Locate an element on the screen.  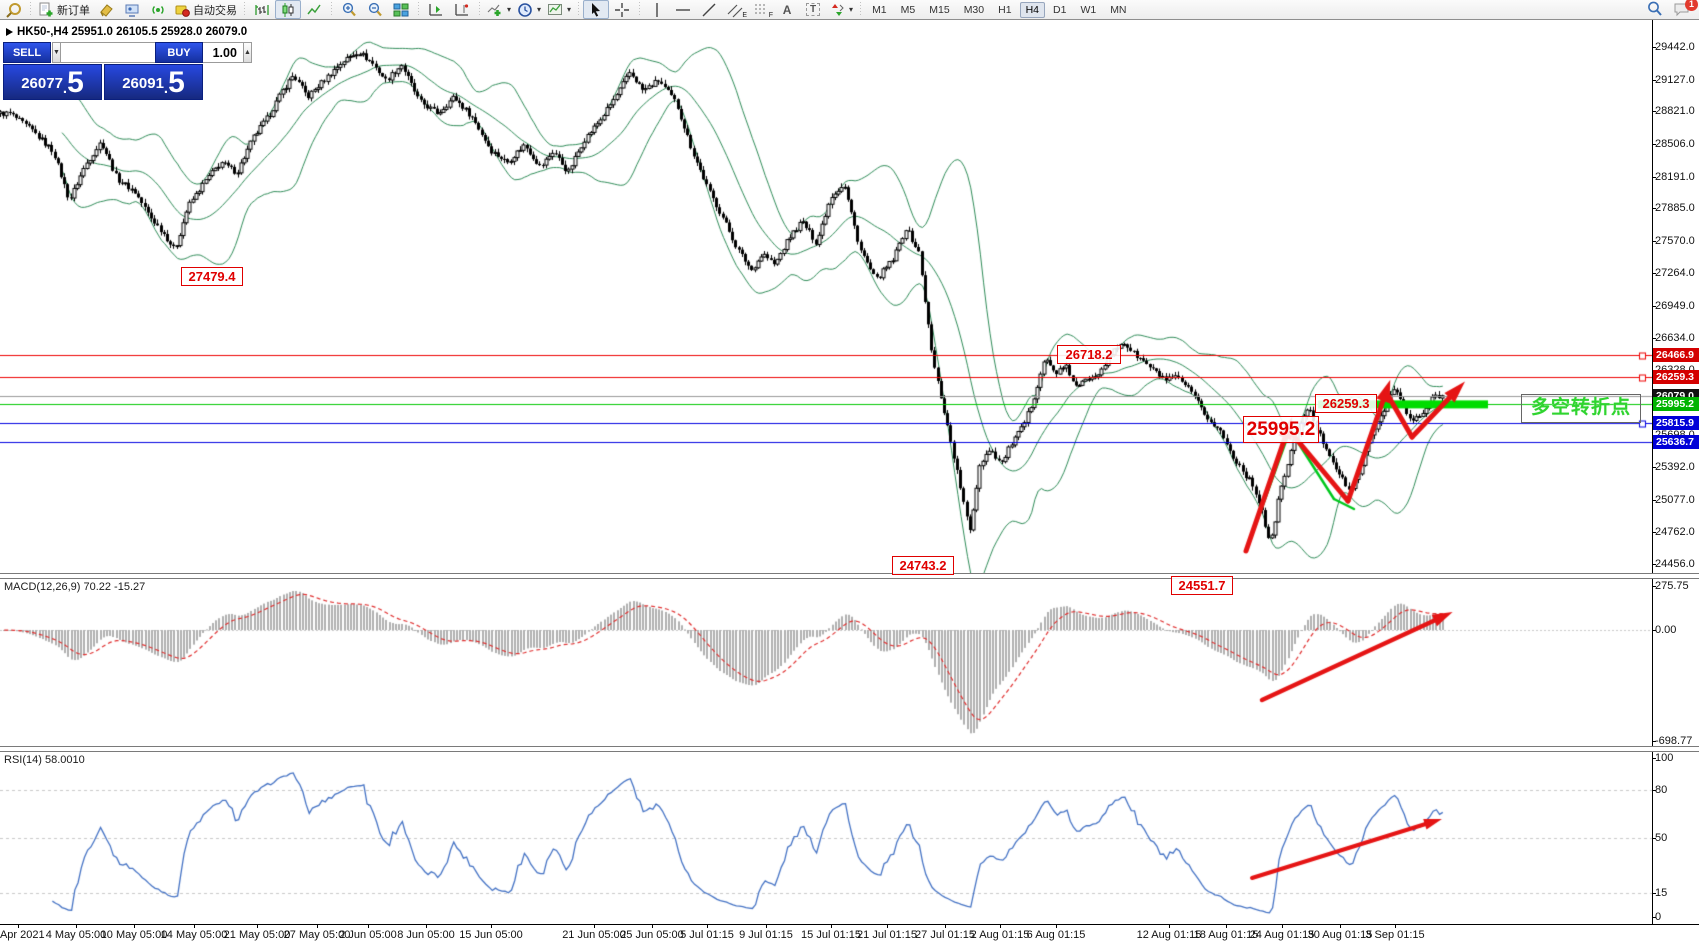
periods-button: ▾ is located at coordinates (529, 9).